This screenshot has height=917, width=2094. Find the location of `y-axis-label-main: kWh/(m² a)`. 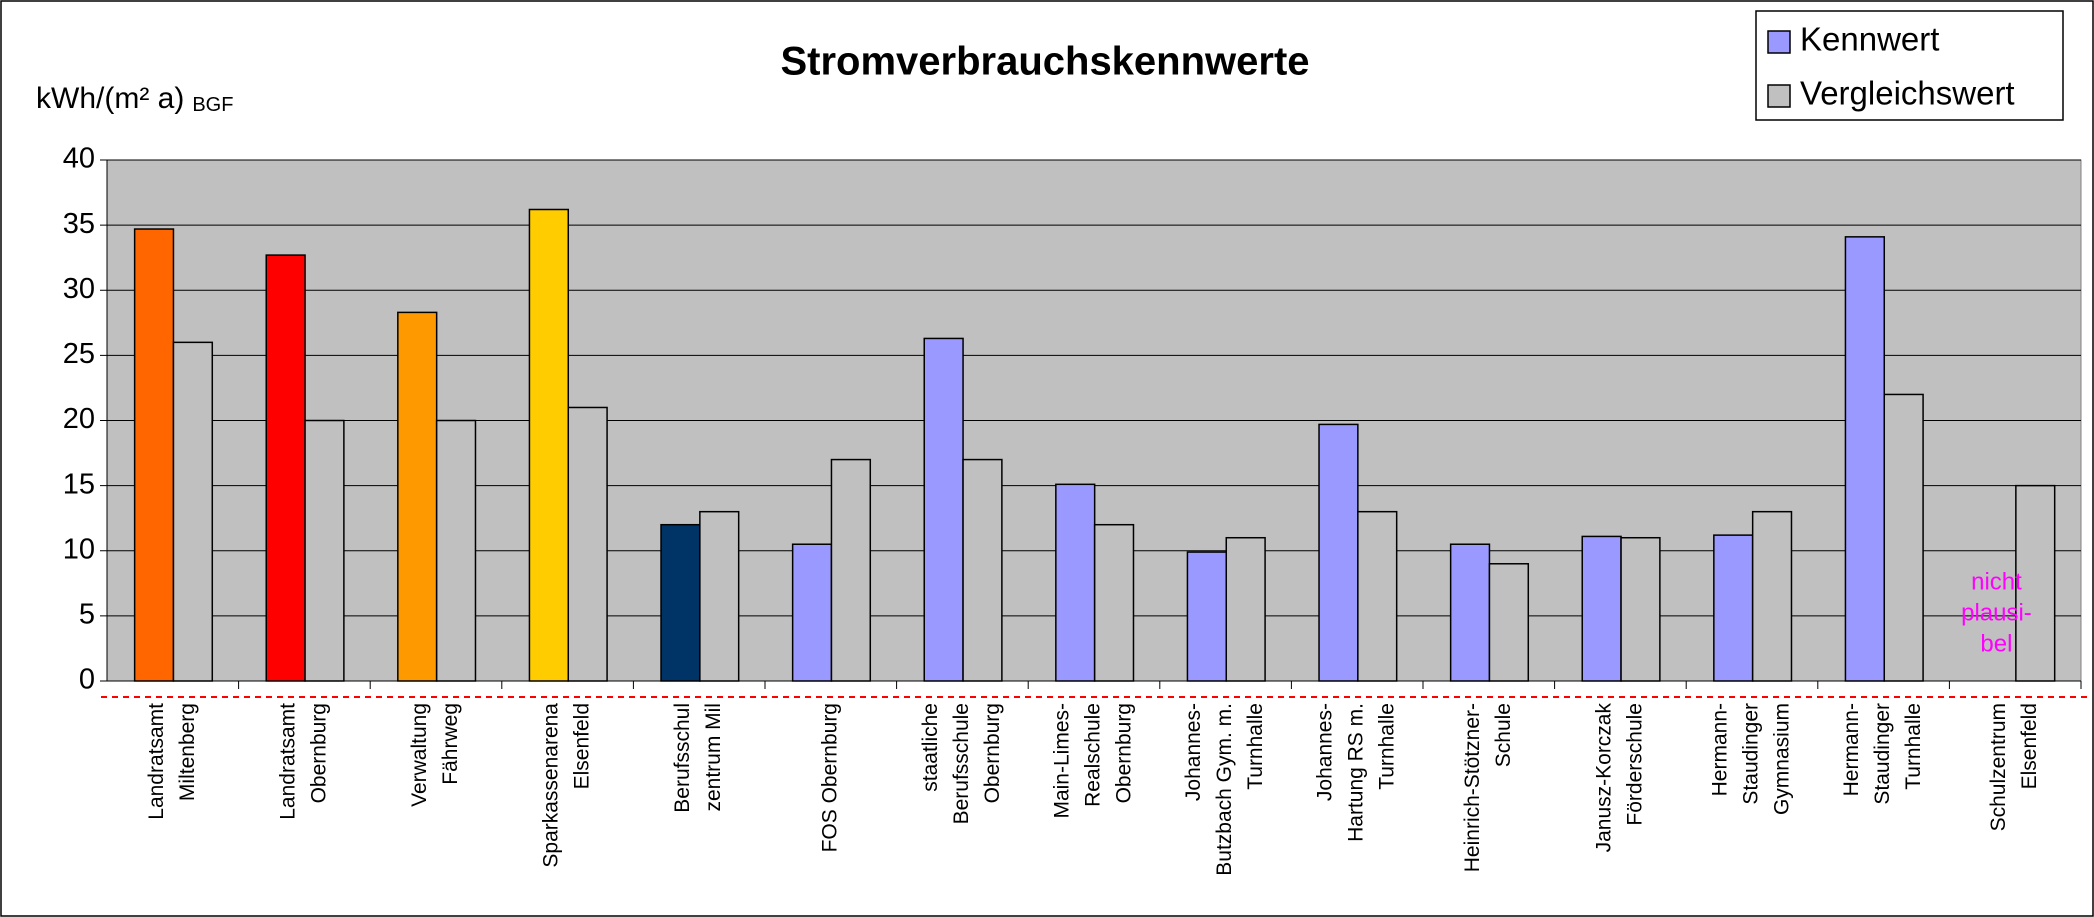

y-axis-label-main: kWh/(m² a) is located at coordinates (110, 98).